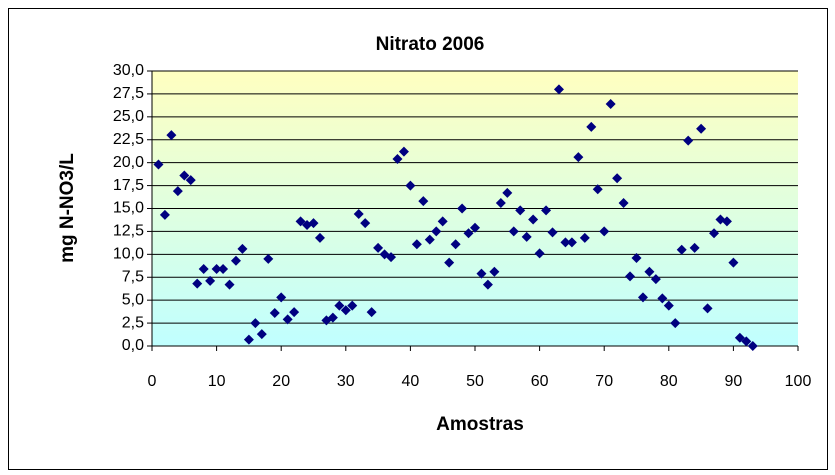 Image resolution: width=835 pixels, height=475 pixels. I want to click on x-tick-label: 100, so click(798, 381).